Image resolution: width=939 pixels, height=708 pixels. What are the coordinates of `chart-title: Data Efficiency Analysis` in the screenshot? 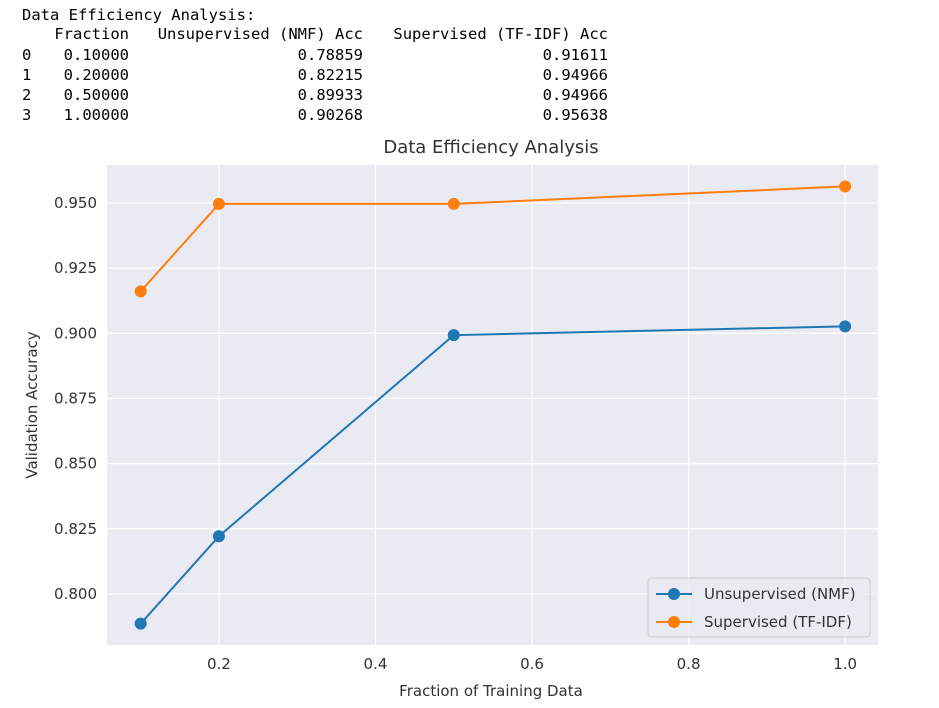 It's located at (490, 147).